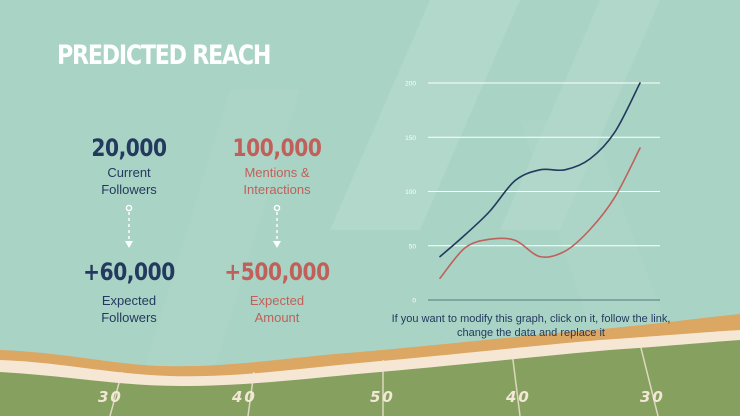  I want to click on expected-followers-label: Expected Followers, so click(129, 309).